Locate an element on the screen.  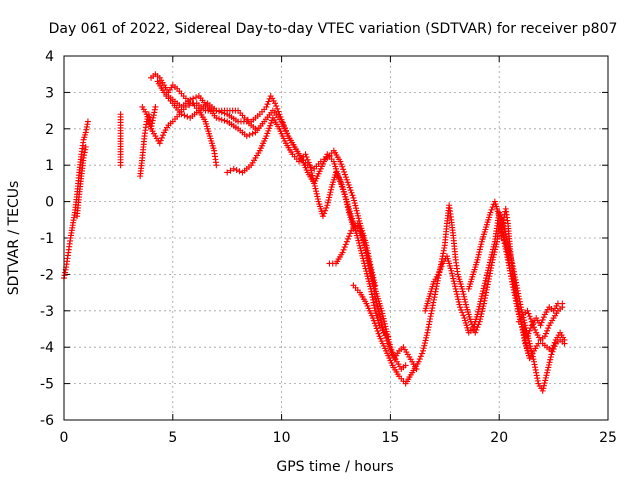
x-tick-label: 20 is located at coordinates (499, 438).